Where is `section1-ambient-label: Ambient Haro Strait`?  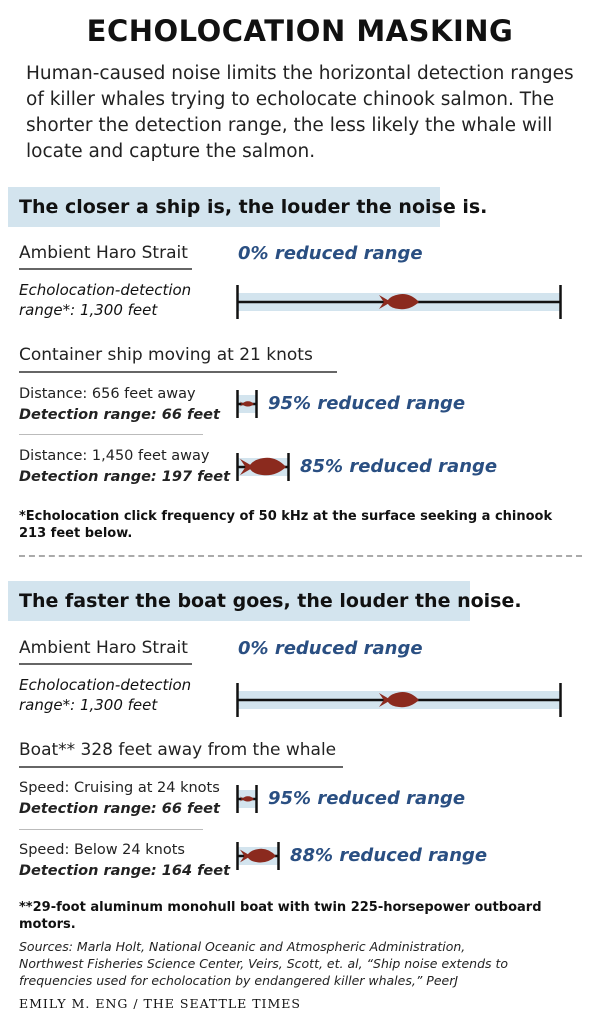
section1-ambient-label: Ambient Haro Strait is located at coordinates (103, 253).